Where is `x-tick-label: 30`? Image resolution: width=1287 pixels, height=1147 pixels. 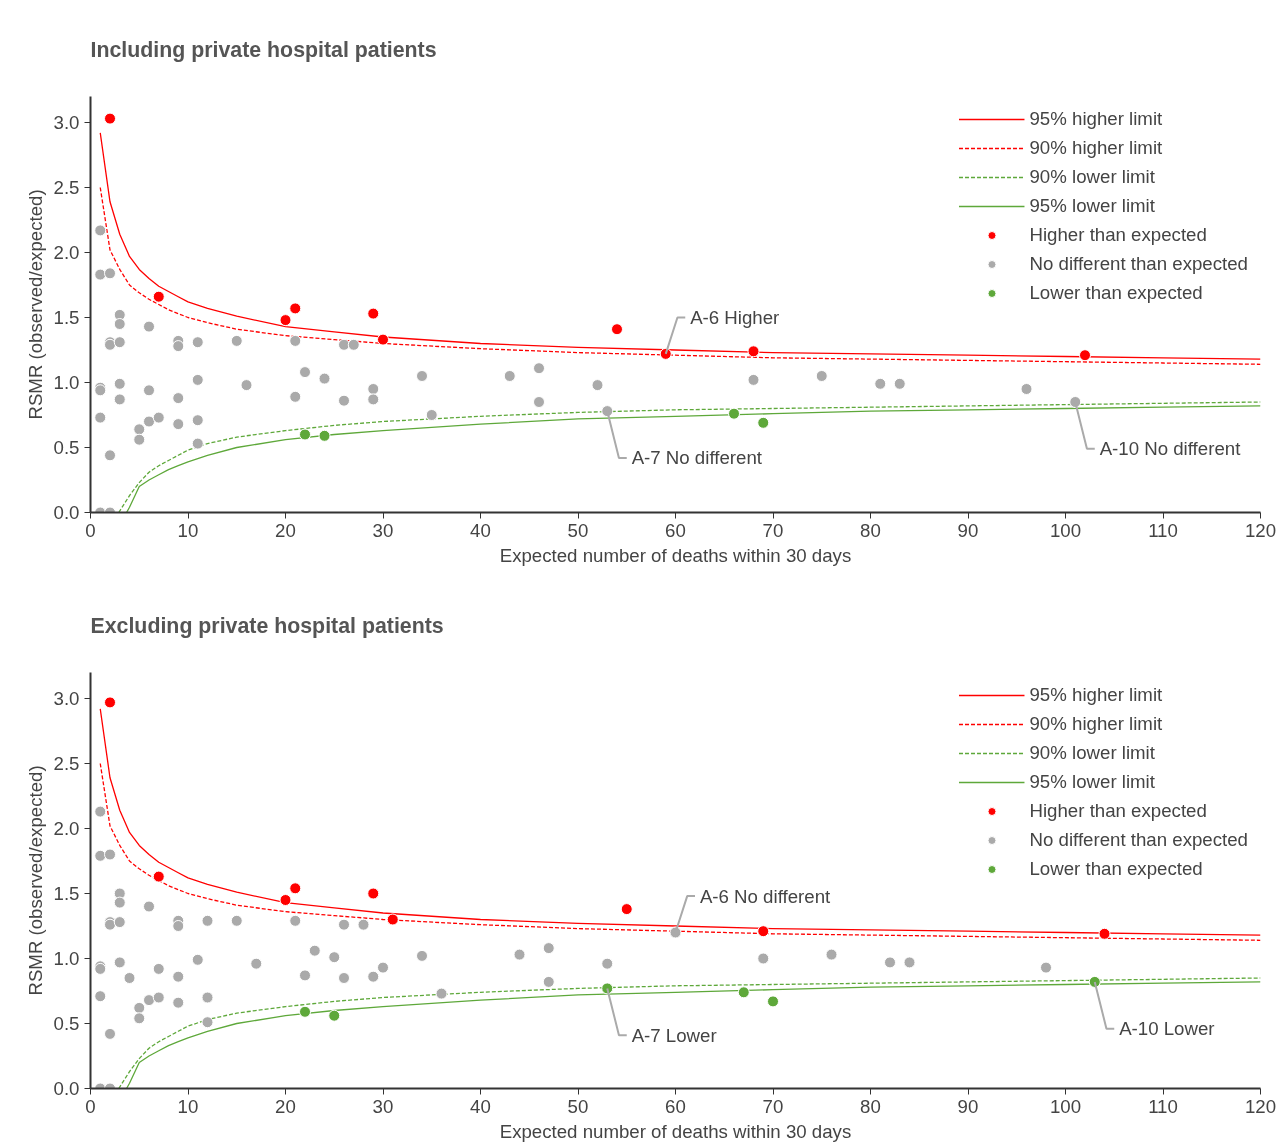 x-tick-label: 30 is located at coordinates (383, 1106).